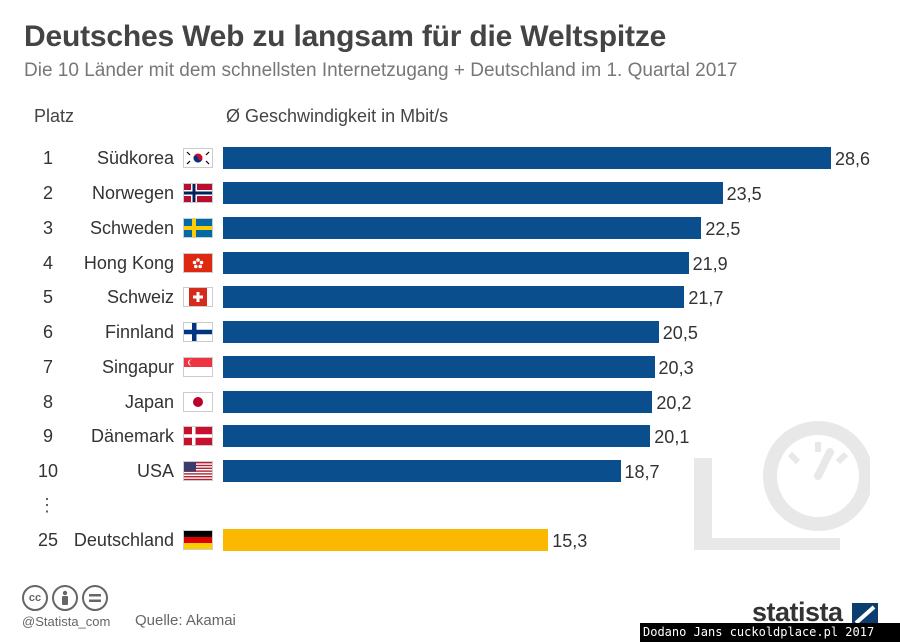 This screenshot has height=642, width=900. Describe the element at coordinates (527, 158) in the screenshot. I see `bar-südkorea` at that location.